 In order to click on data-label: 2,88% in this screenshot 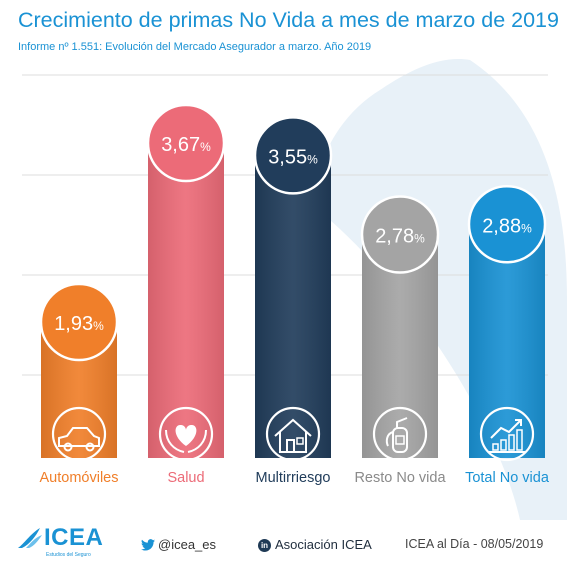, I will do `click(507, 226)`.